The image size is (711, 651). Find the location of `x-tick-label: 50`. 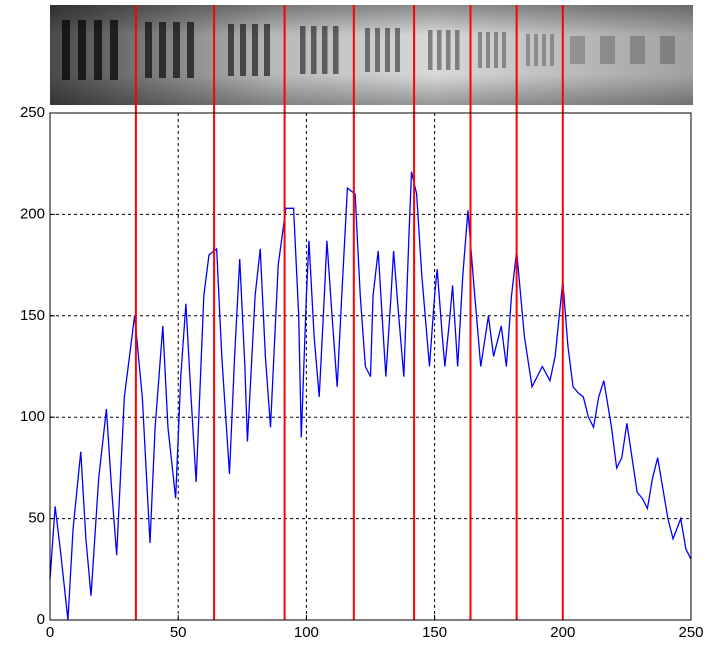

x-tick-label: 50 is located at coordinates (178, 632).